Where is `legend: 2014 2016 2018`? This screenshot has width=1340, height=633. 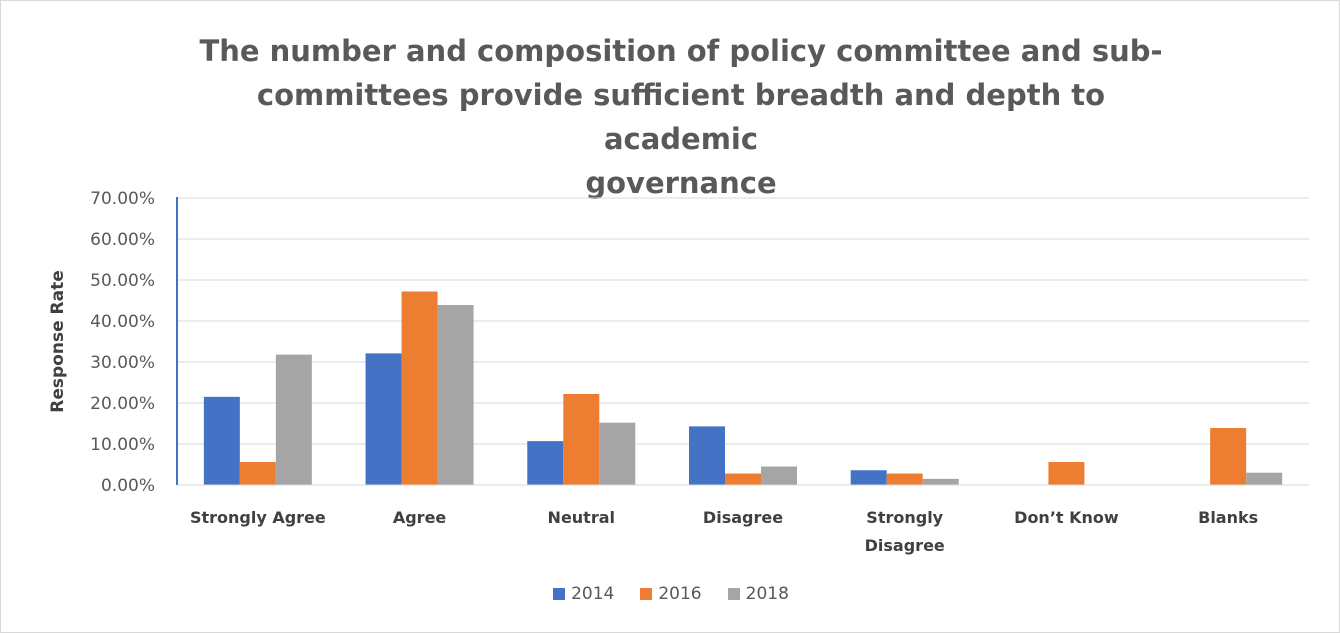 legend: 2014 2016 2018 is located at coordinates (670, 594).